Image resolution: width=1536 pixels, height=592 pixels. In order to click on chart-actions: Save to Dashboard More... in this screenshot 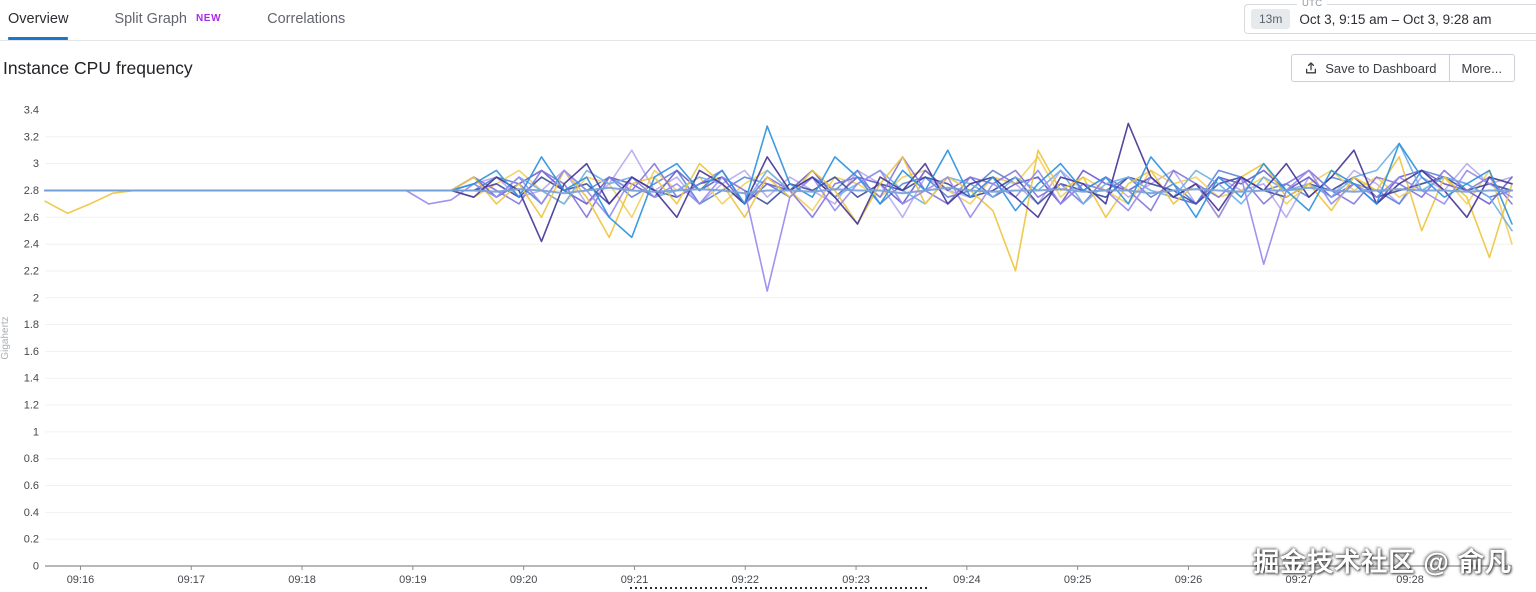, I will do `click(1403, 68)`.